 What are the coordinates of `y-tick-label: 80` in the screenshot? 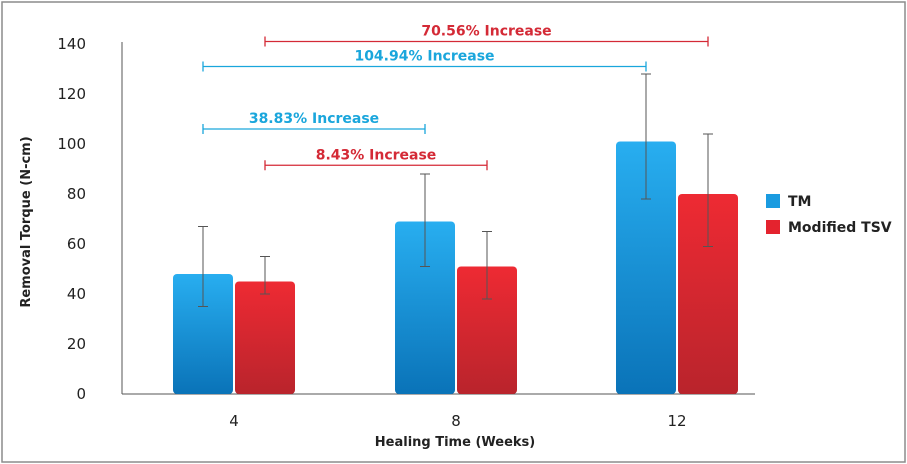 It's located at (76, 194).